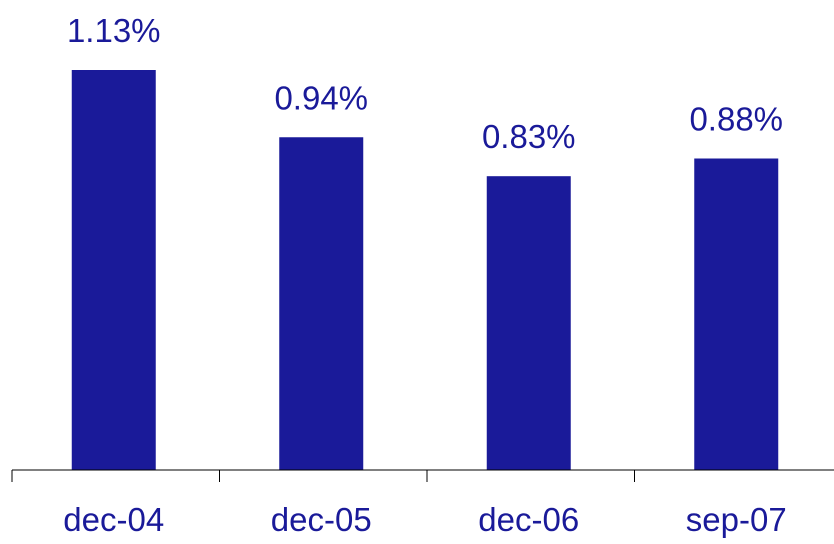  I want to click on data-label-dec-04: 1.13%, so click(114, 30).